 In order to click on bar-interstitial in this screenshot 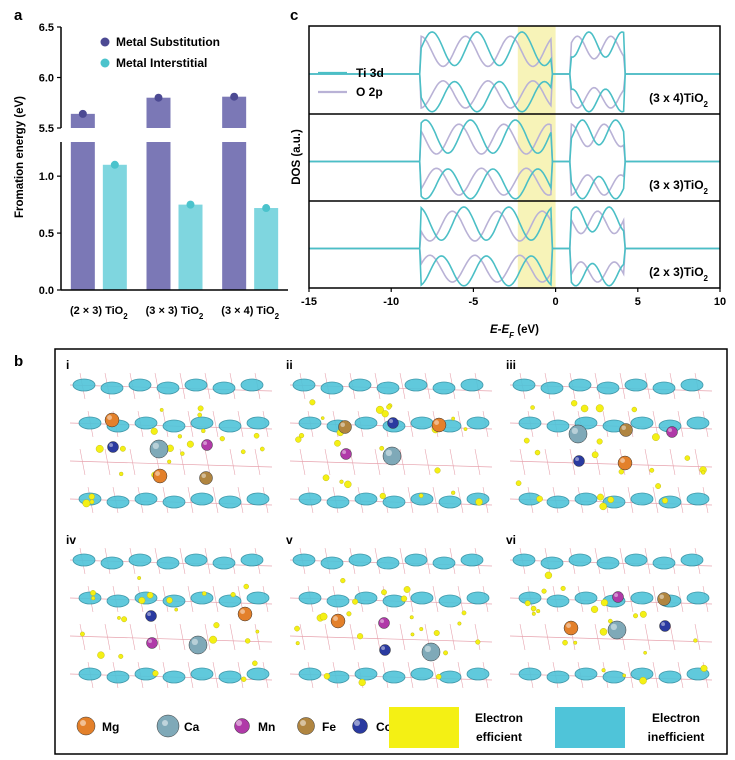, I will do `click(190, 247)`.